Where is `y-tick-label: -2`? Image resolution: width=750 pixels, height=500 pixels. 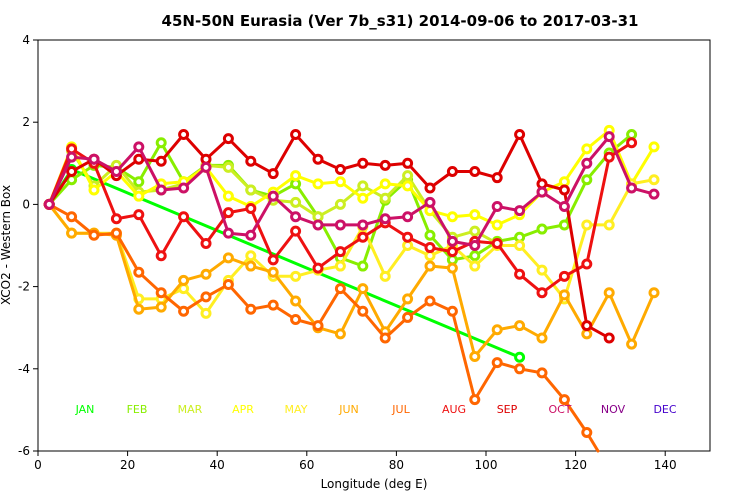
y-tick-label: -2 is located at coordinates (24, 287).